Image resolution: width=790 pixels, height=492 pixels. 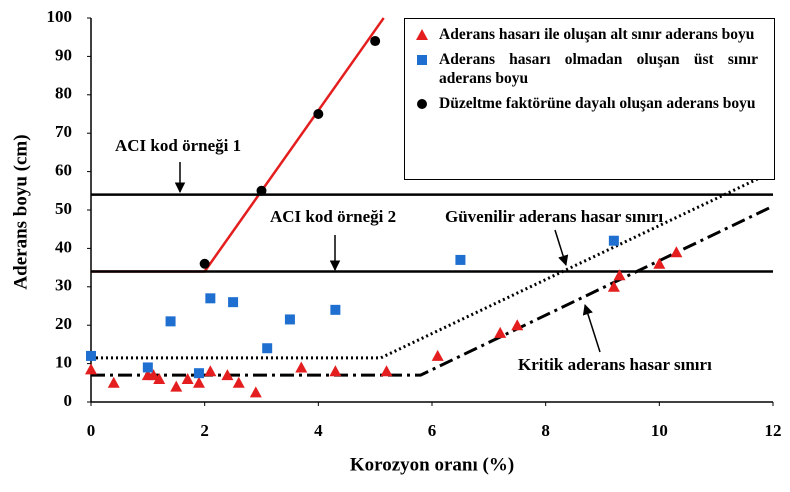 I want to click on annotation: Kritik aderans hasar sınırı, so click(x=615, y=364).